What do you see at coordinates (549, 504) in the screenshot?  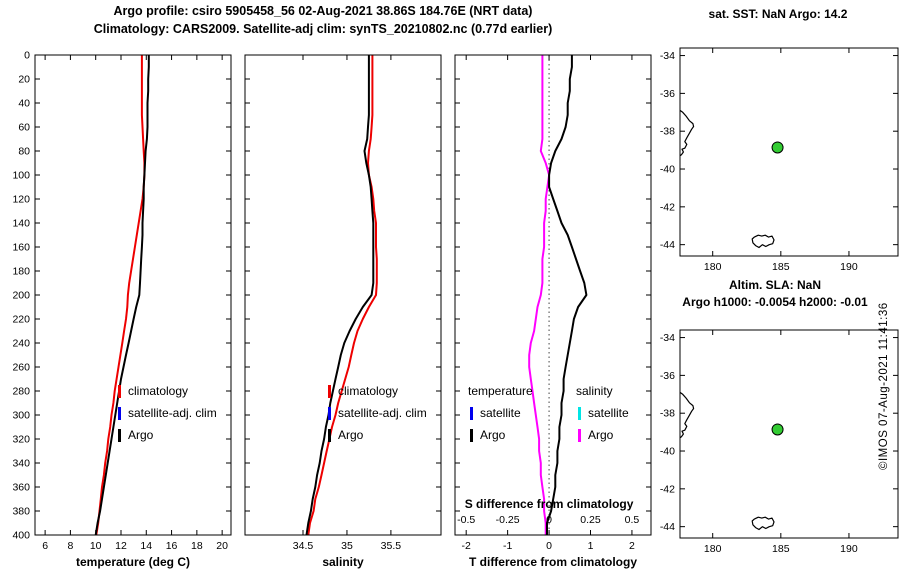 I see `secondary-axis-label: S difference from climatology` at bounding box center [549, 504].